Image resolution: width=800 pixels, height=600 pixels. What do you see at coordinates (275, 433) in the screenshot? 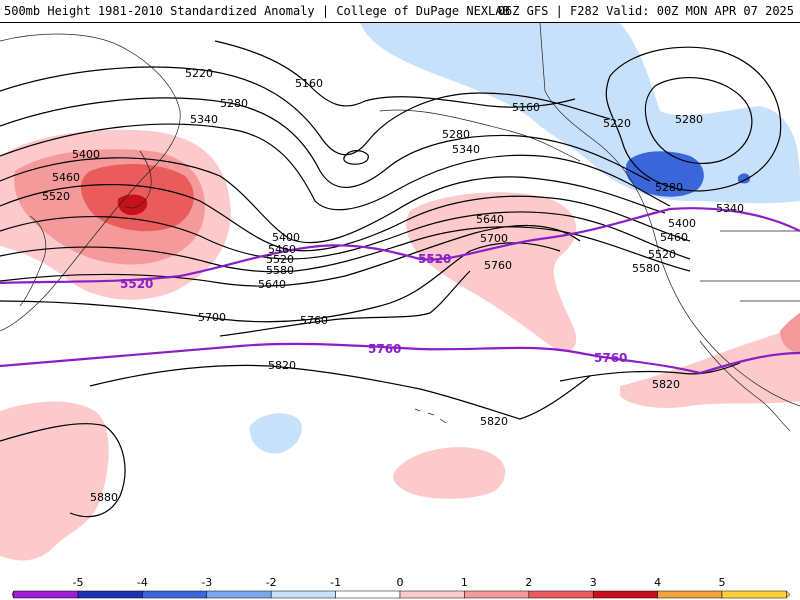
I see `anomaly-blob-south-neg` at bounding box center [275, 433].